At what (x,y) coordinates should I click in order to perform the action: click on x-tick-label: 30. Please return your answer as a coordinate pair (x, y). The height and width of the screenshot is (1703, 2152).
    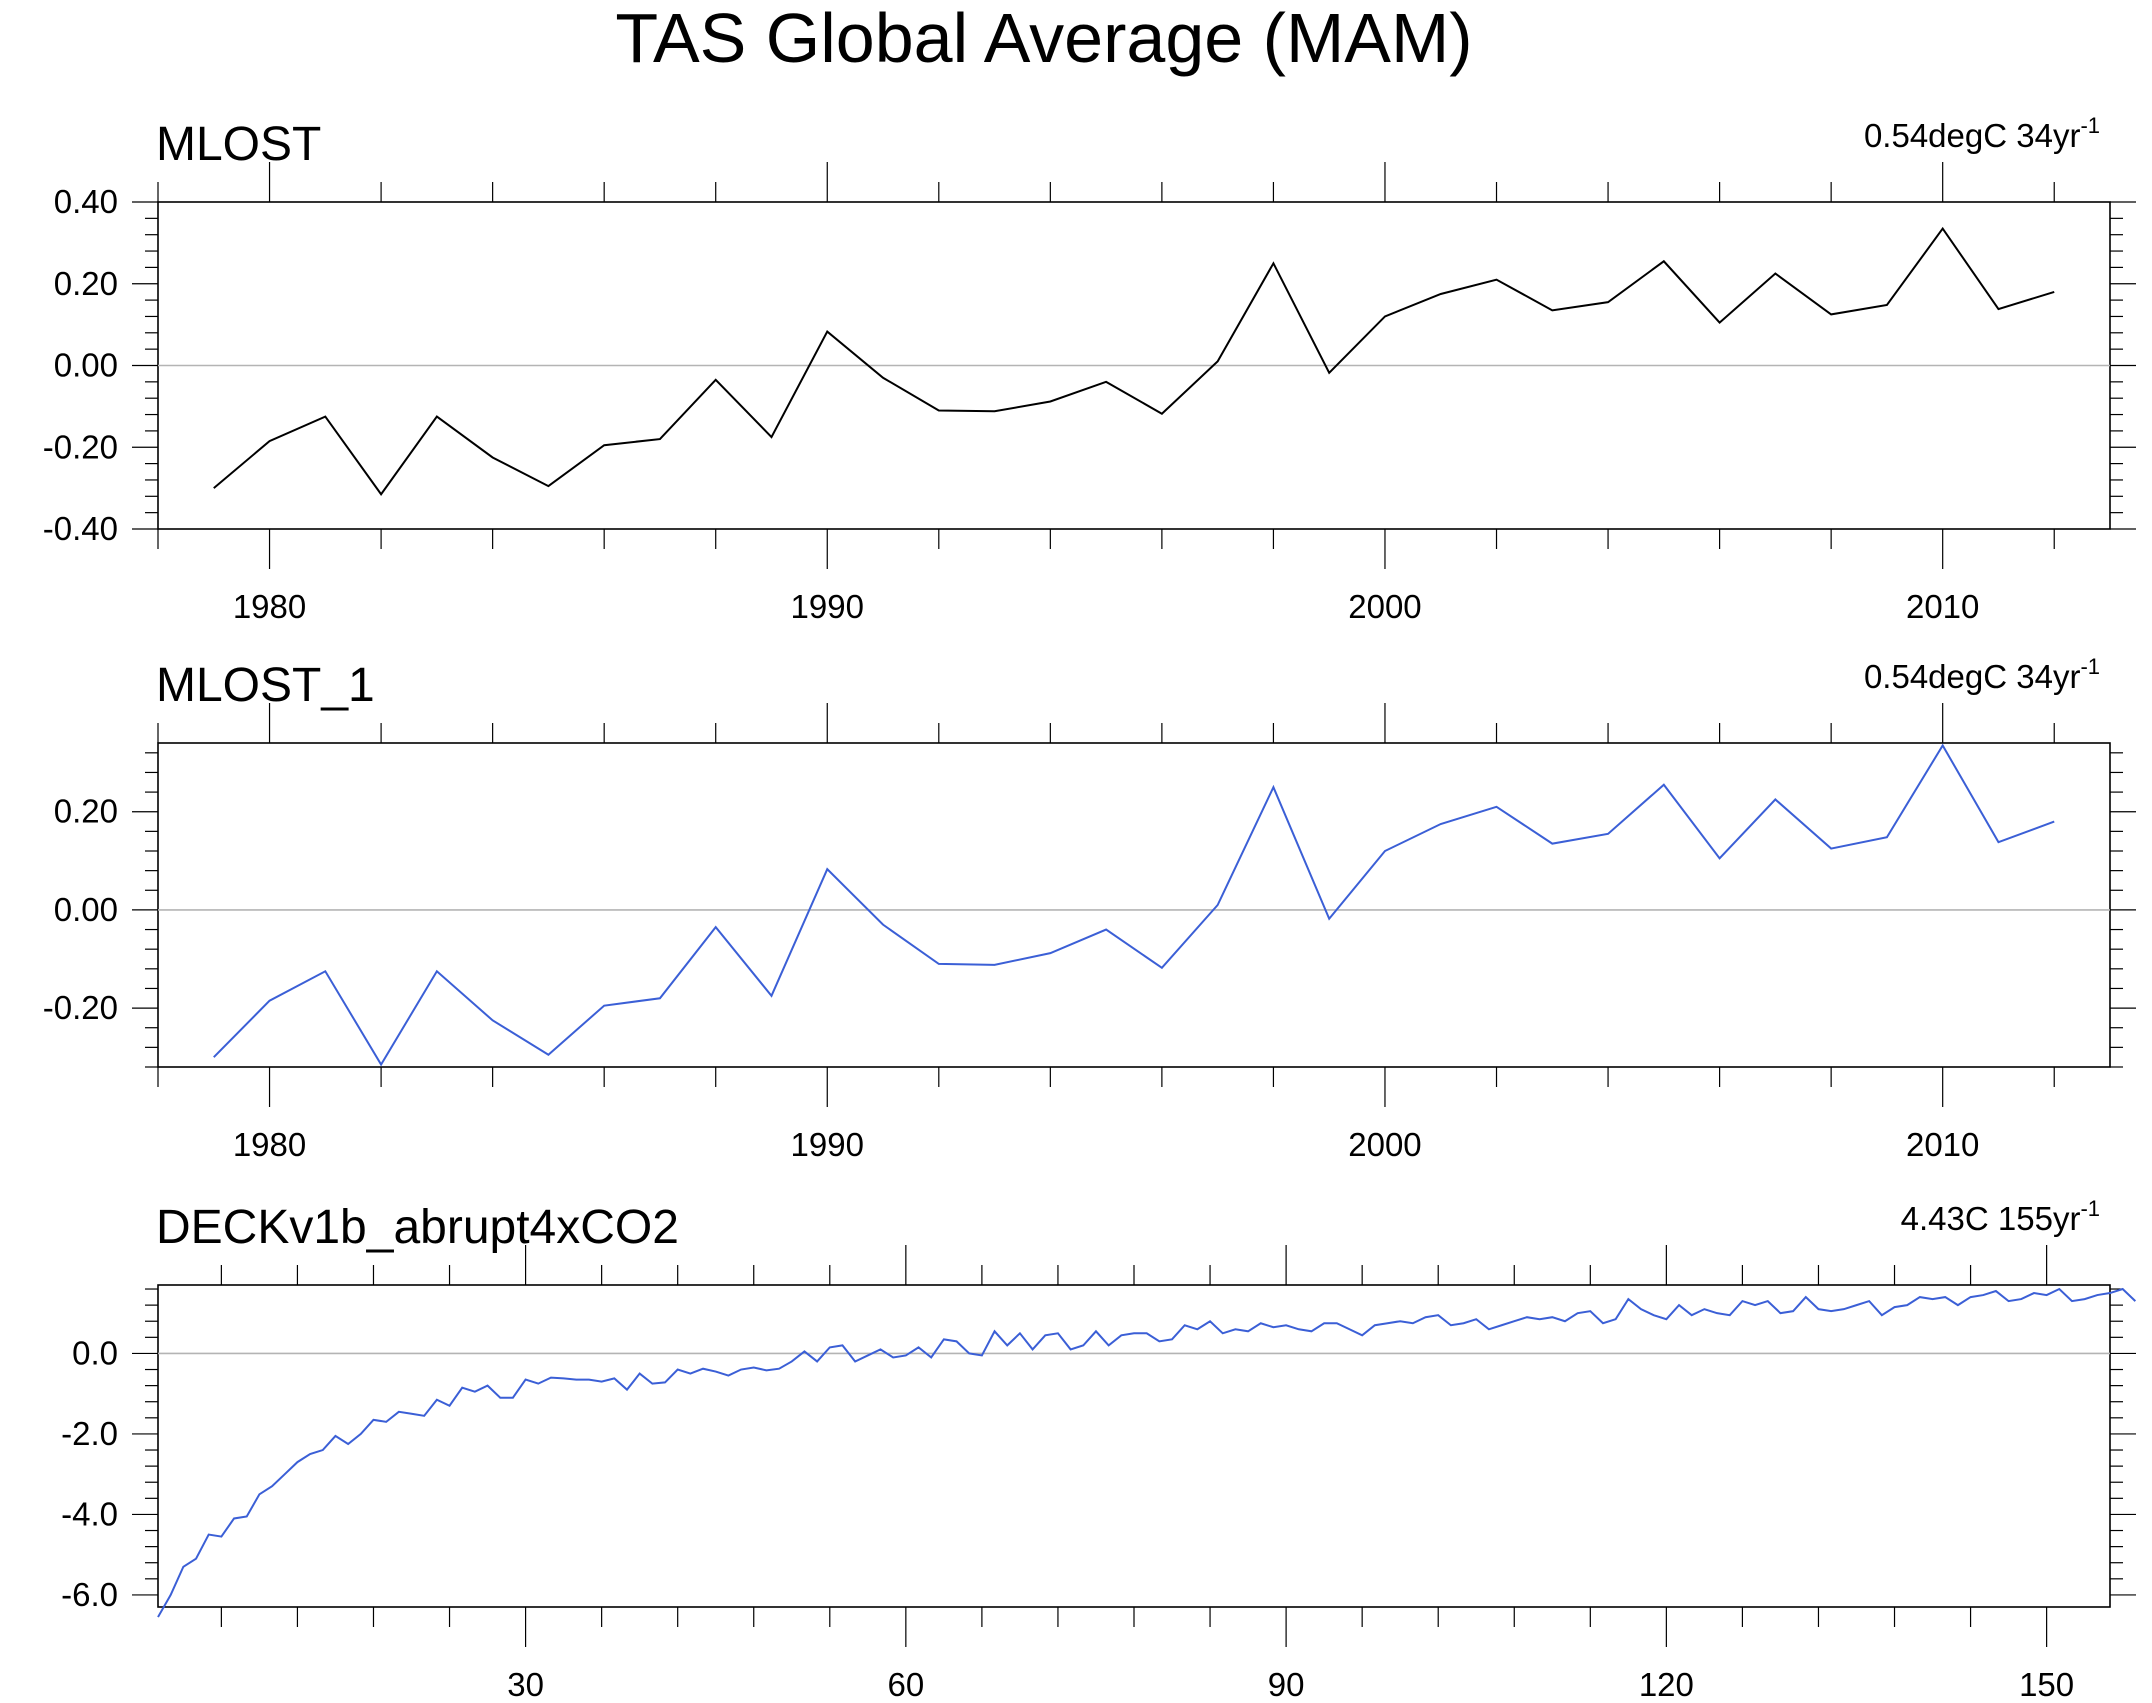
    Looking at the image, I should click on (525, 1684).